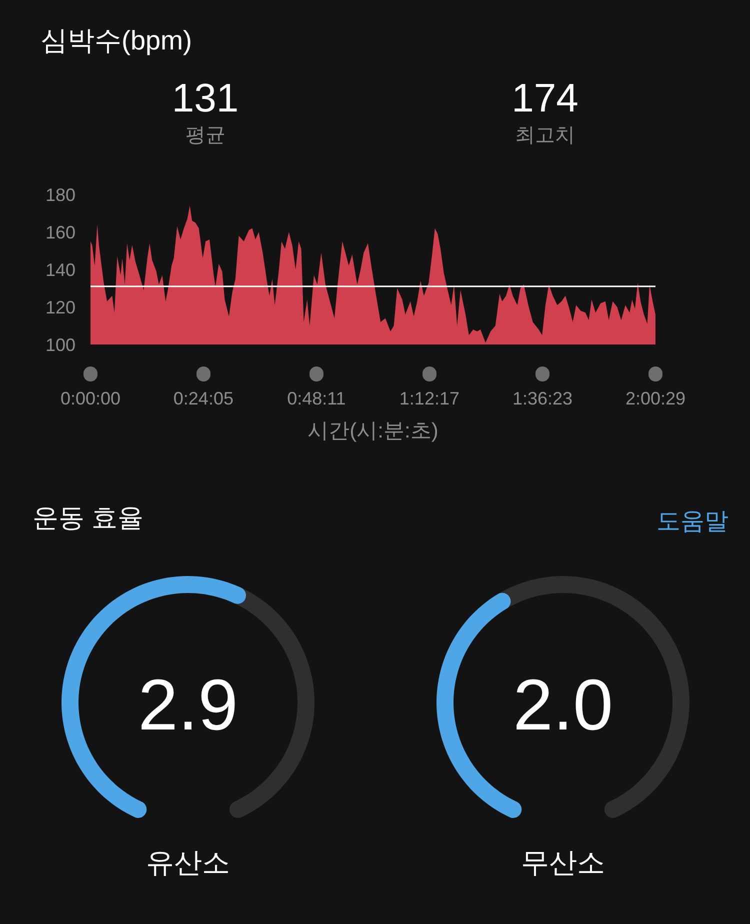 The image size is (750, 924). What do you see at coordinates (542, 398) in the screenshot?
I see `x-tick-label: 1:36:23` at bounding box center [542, 398].